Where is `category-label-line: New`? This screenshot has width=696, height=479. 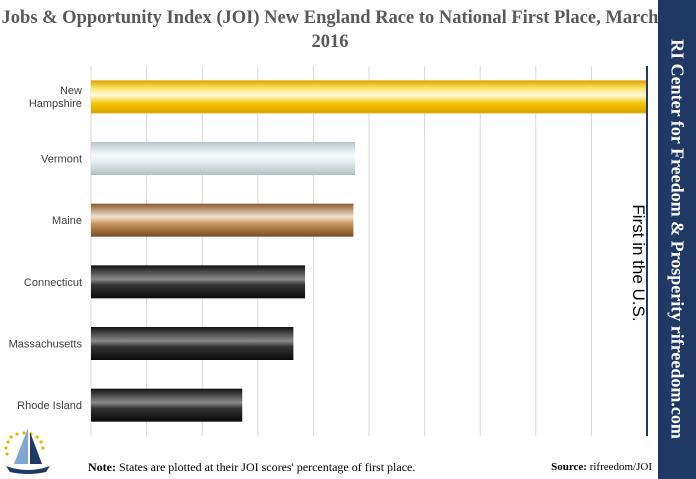
category-label-line: New is located at coordinates (71, 91).